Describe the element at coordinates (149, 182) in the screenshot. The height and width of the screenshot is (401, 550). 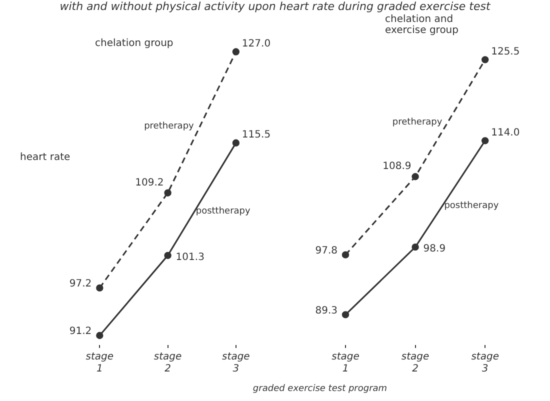
I see `data-label: 109.2` at that location.